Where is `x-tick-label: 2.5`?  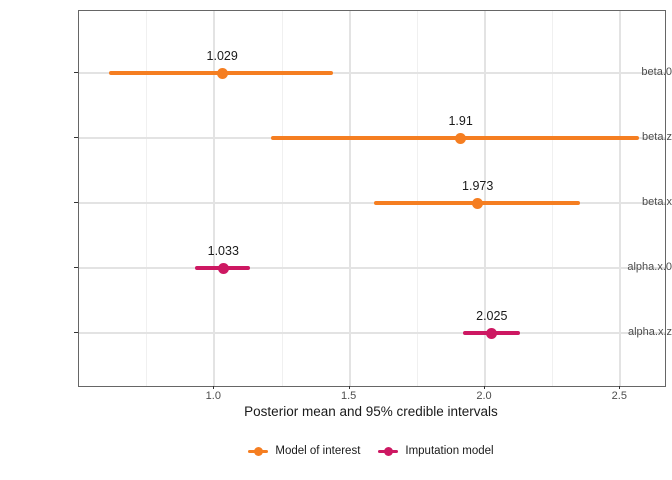
x-tick-label: 2.5 is located at coordinates (619, 396).